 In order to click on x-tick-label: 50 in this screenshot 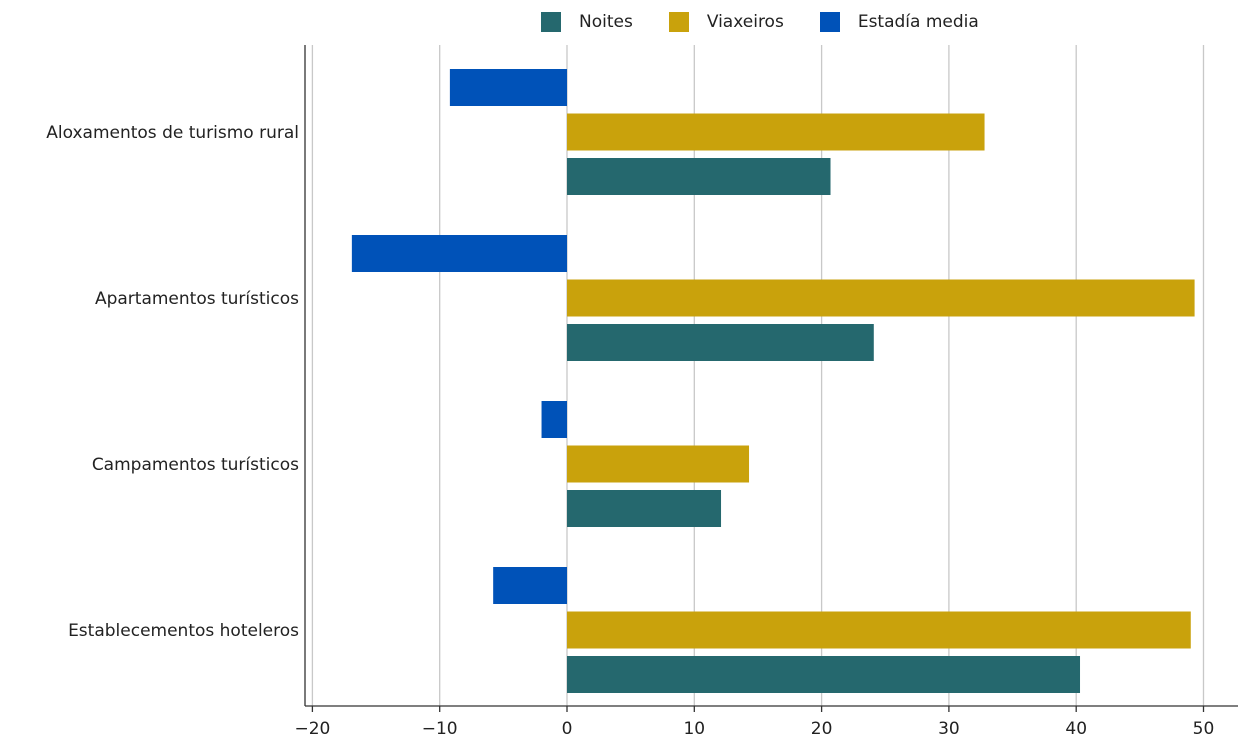, I will do `click(1204, 729)`.